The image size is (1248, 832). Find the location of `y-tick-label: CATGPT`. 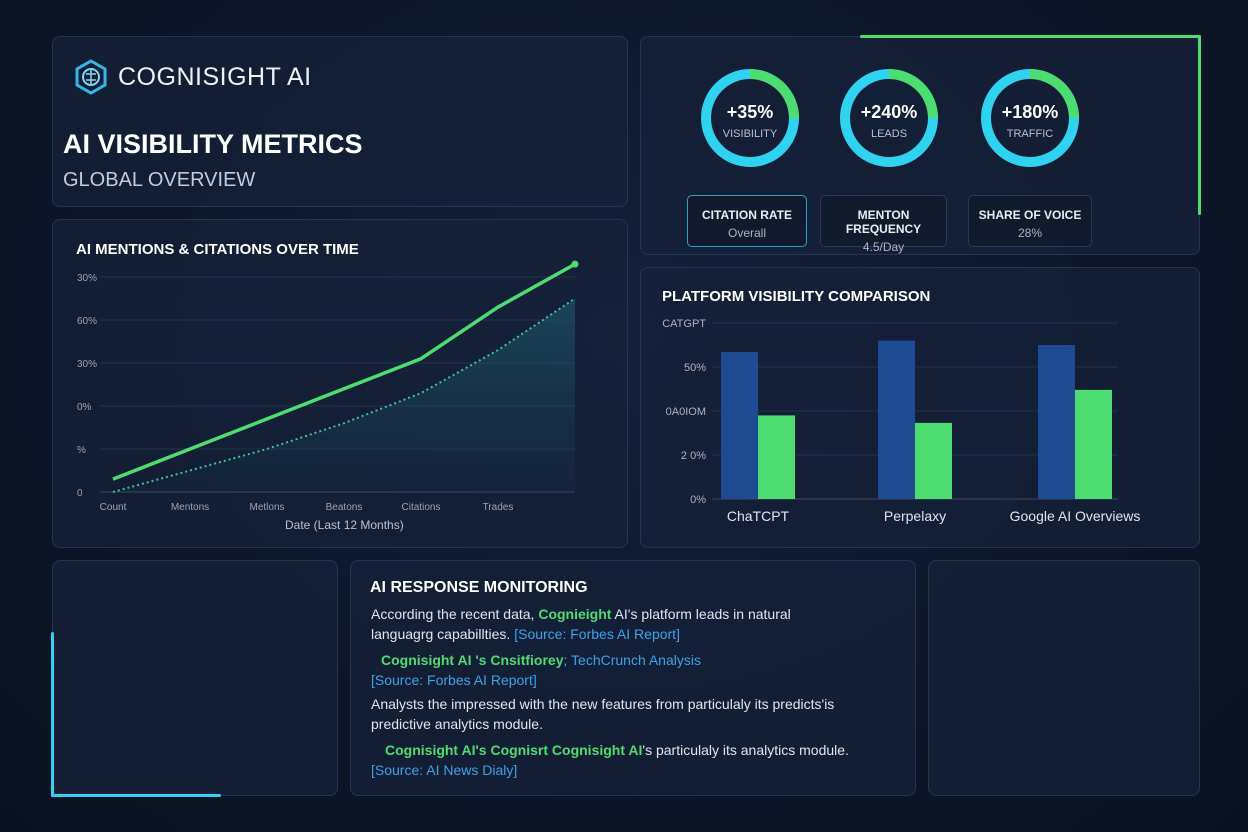

y-tick-label: CATGPT is located at coordinates (684, 324).